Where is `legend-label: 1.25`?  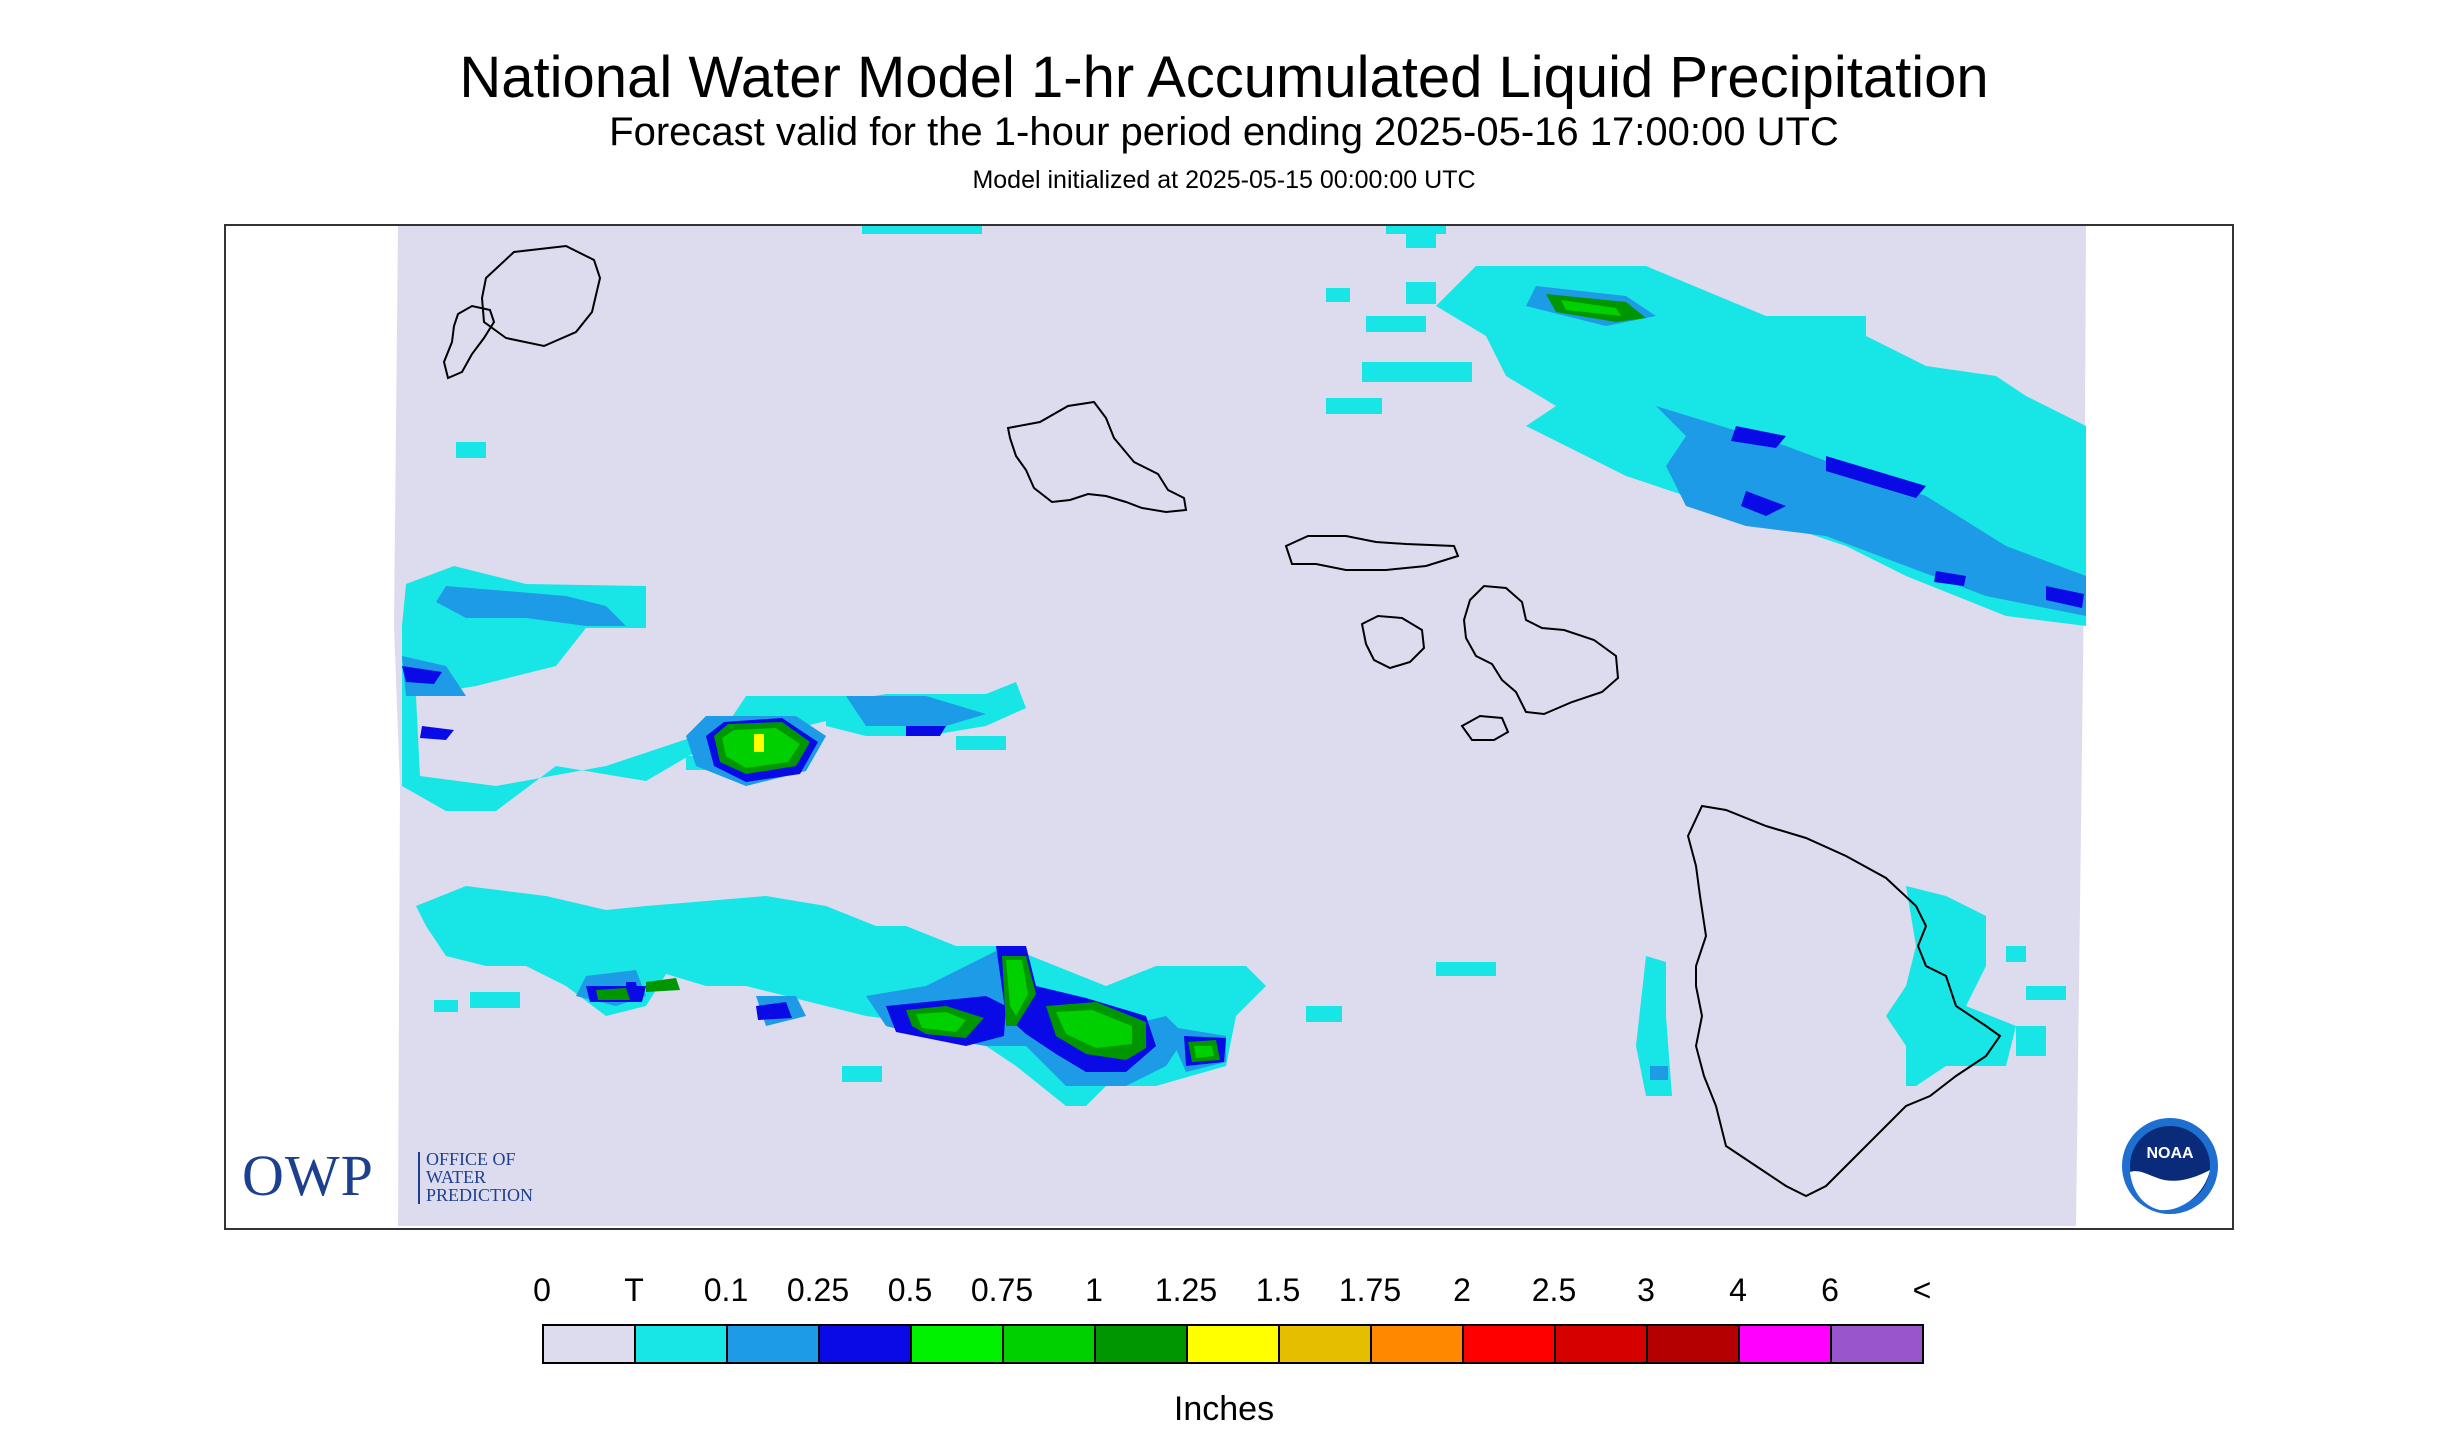 legend-label: 1.25 is located at coordinates (1186, 1290).